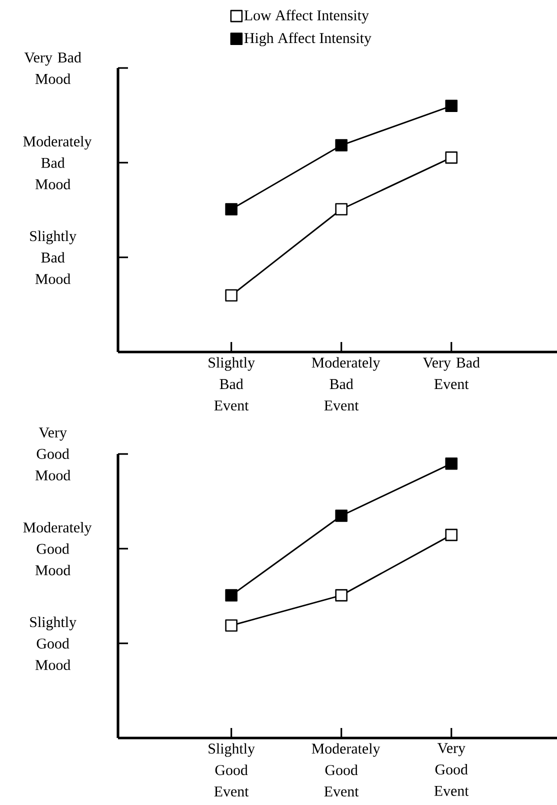  Describe the element at coordinates (57, 163) in the screenshot. I see `text: Moderately Bad Mood` at that location.